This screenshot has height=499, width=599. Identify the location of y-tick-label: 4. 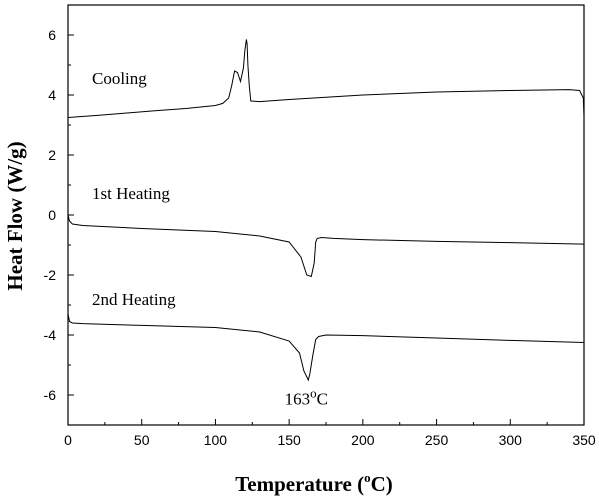
(52, 95).